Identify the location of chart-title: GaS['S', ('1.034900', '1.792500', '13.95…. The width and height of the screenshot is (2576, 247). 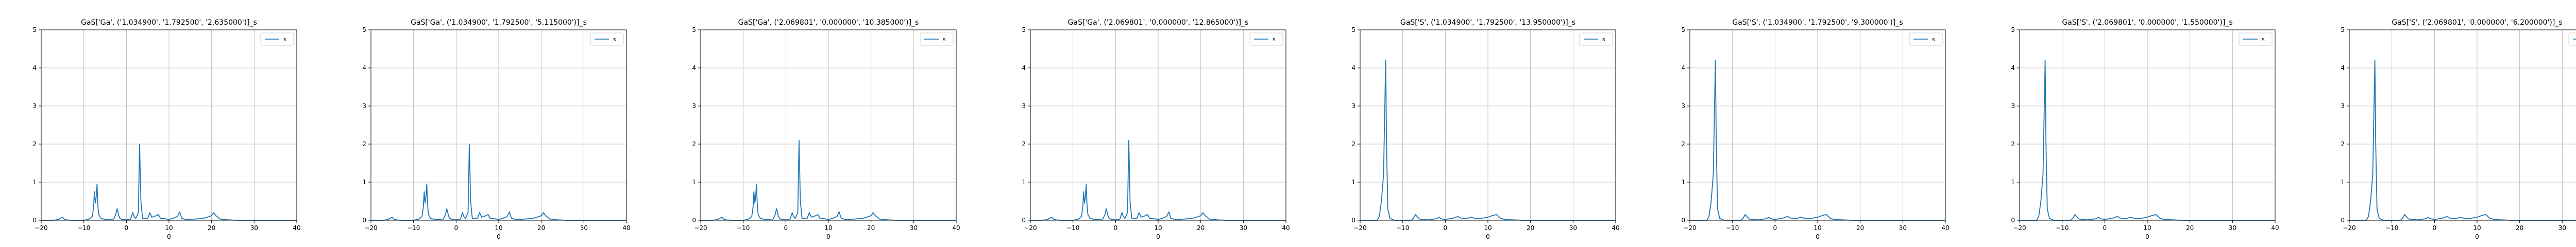
(1487, 23).